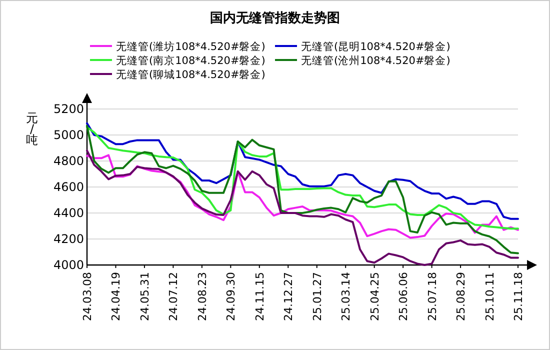  I want to click on legend-label: 无缝管(昆明108*4.520#磐金), so click(375, 47).